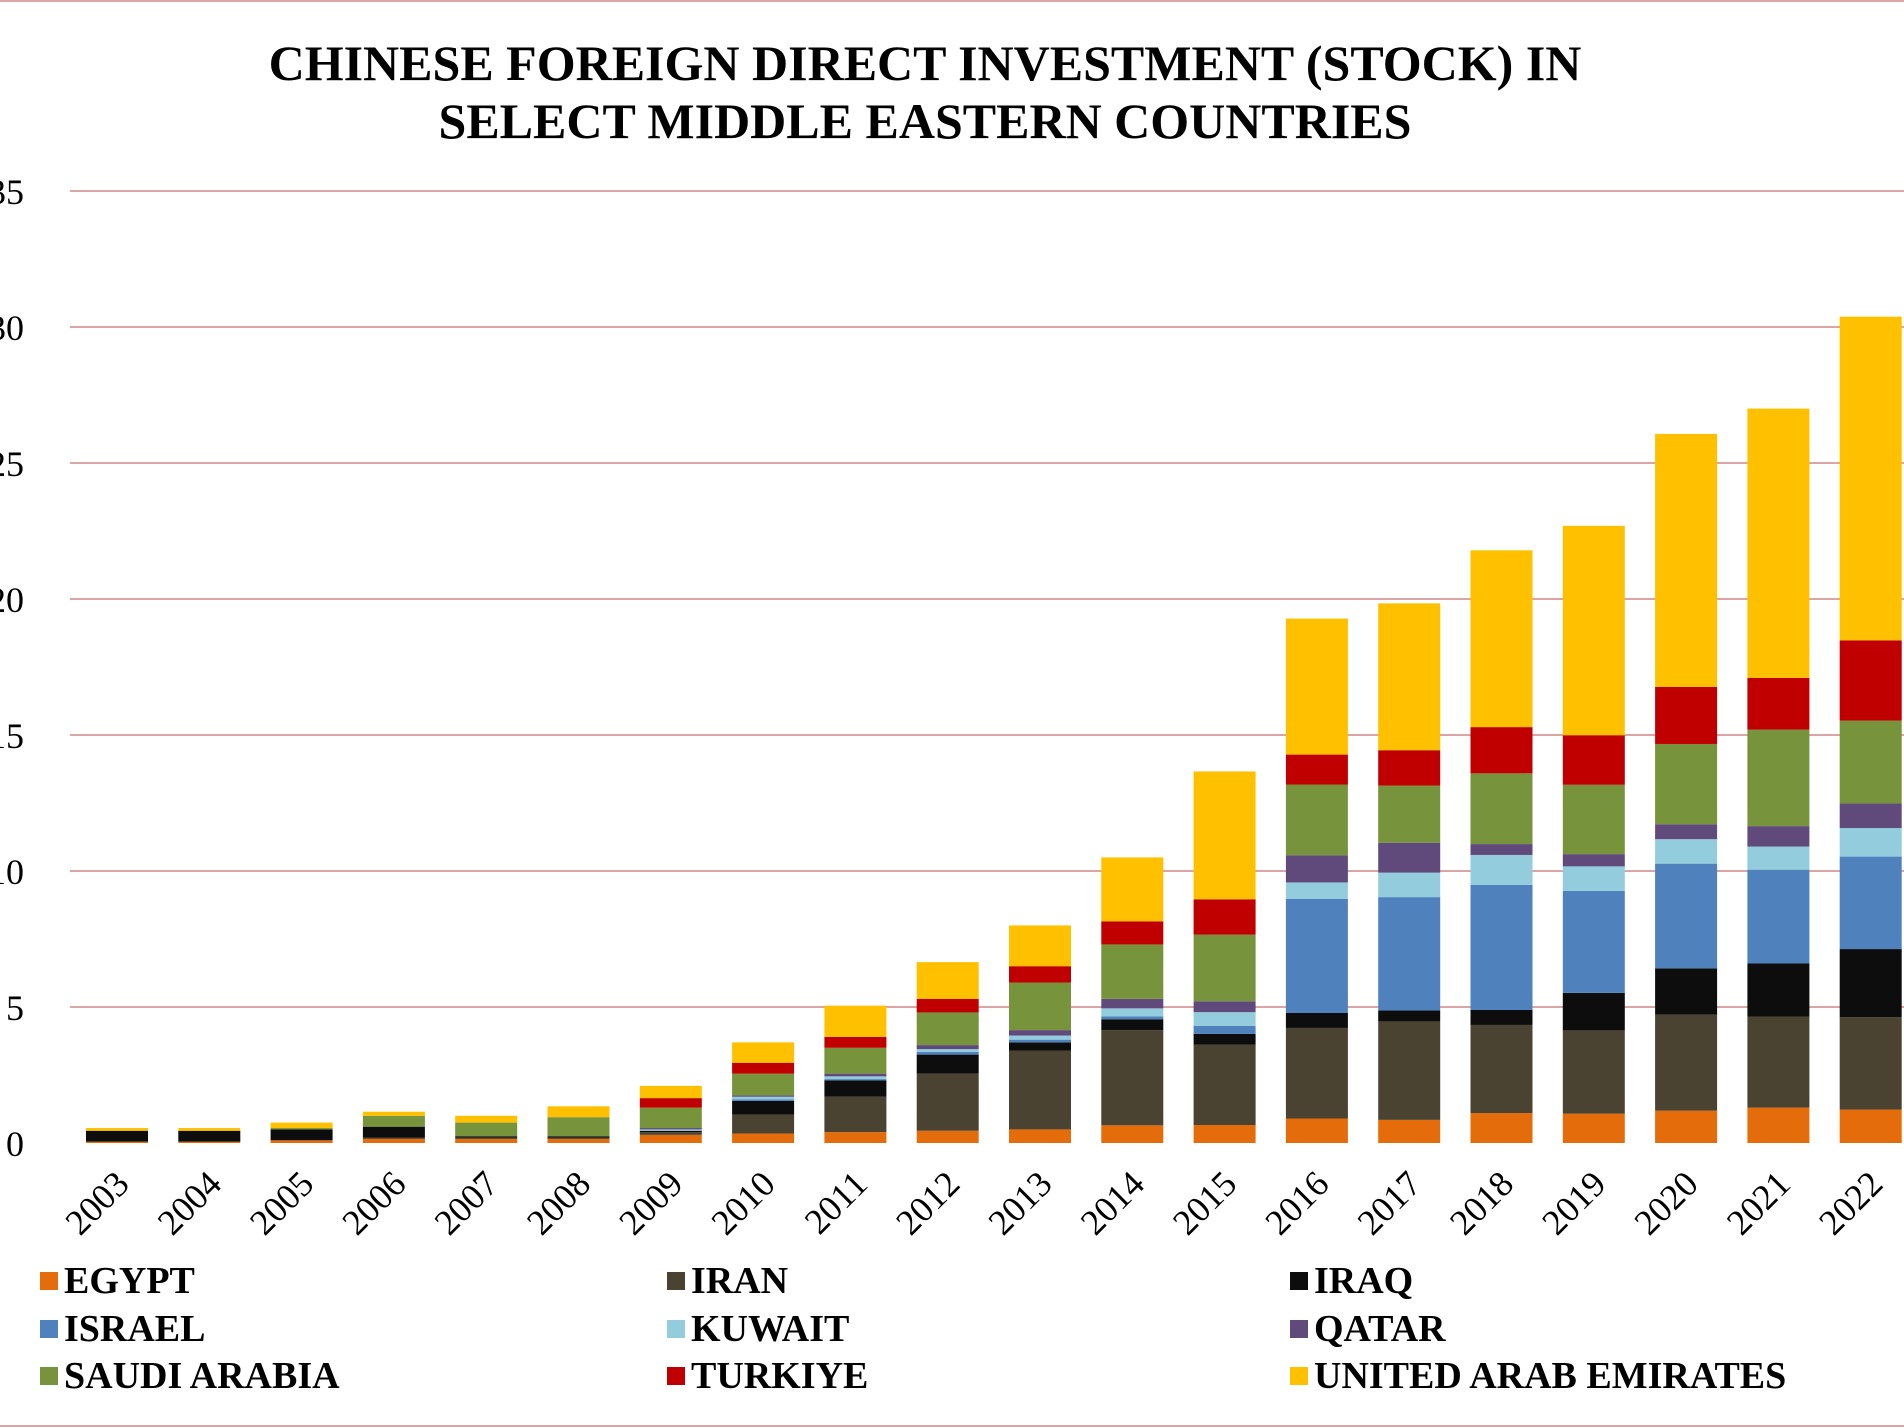 This screenshot has width=1904, height=1428. I want to click on bar-segment-turkiye-2021, so click(1778, 703).